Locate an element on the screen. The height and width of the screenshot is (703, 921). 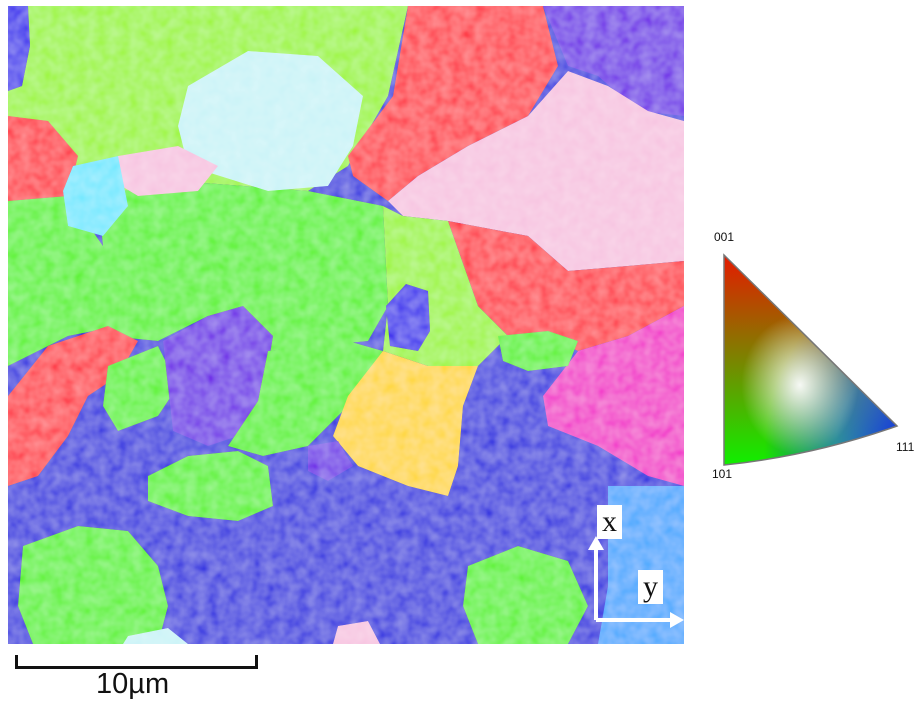
y-axis-label: y is located at coordinates (650, 587).